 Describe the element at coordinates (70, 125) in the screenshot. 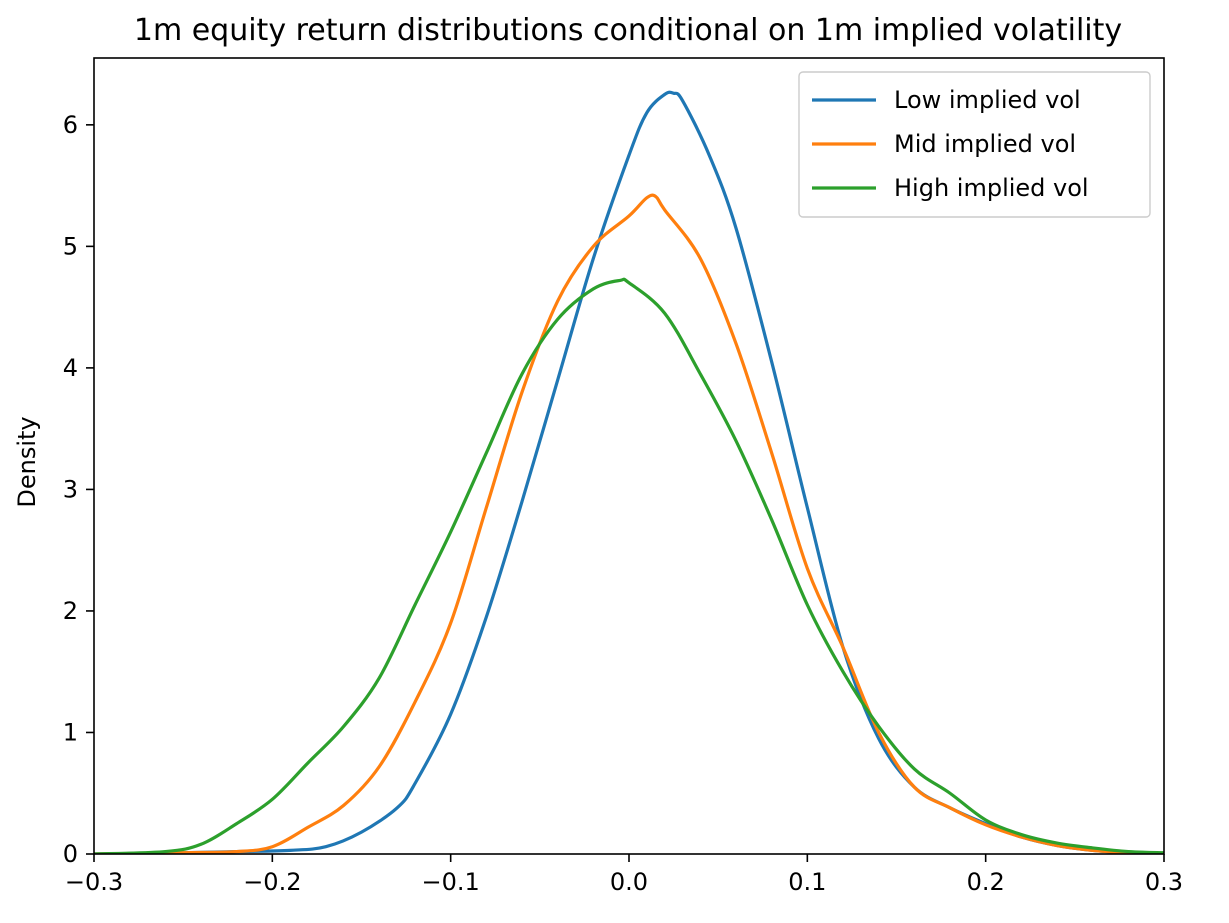

I see `y-tick-label: 6` at that location.